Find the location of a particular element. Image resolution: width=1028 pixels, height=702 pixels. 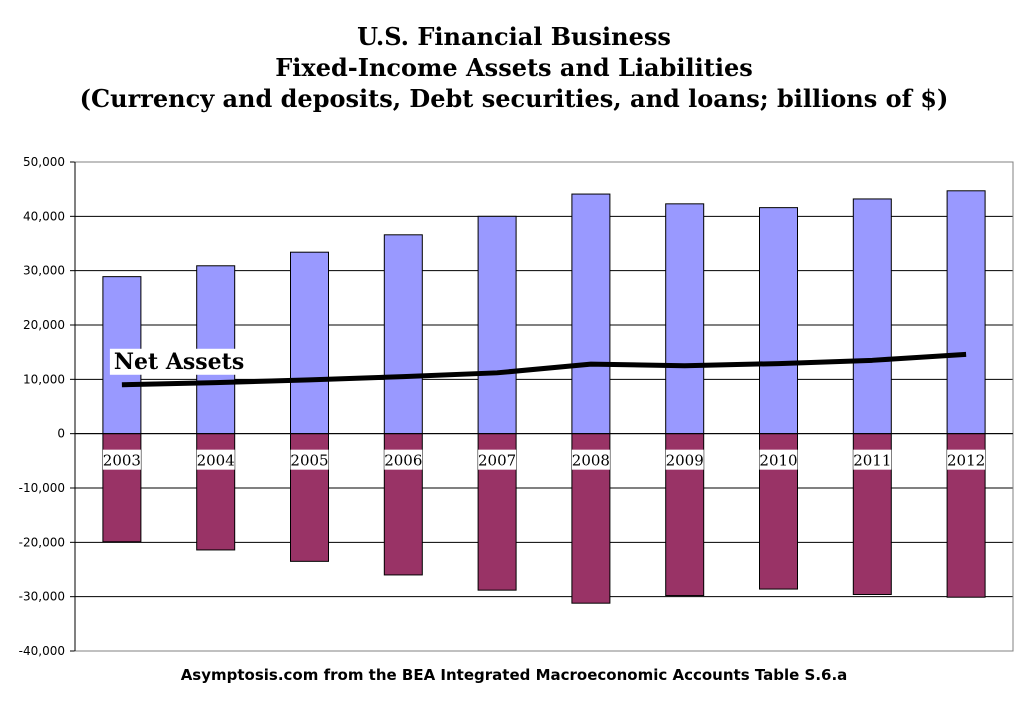

y-tick-label: 10,000 is located at coordinates (44, 379).